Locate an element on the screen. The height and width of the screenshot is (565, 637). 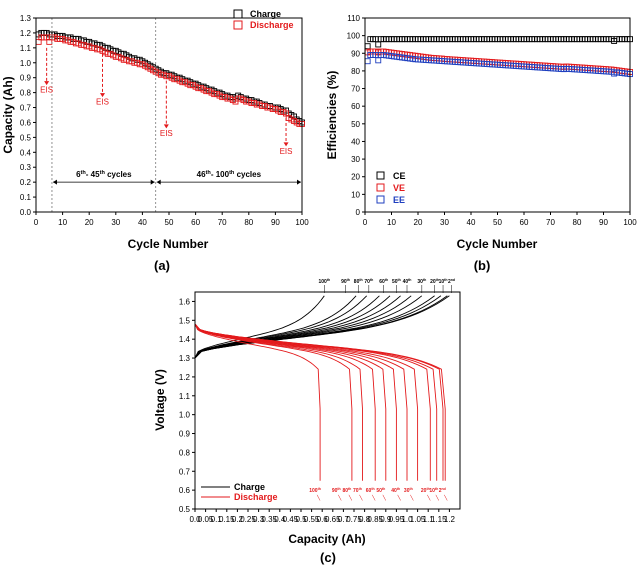
y-tick-label-b: 20 is located at coordinates (355, 177).